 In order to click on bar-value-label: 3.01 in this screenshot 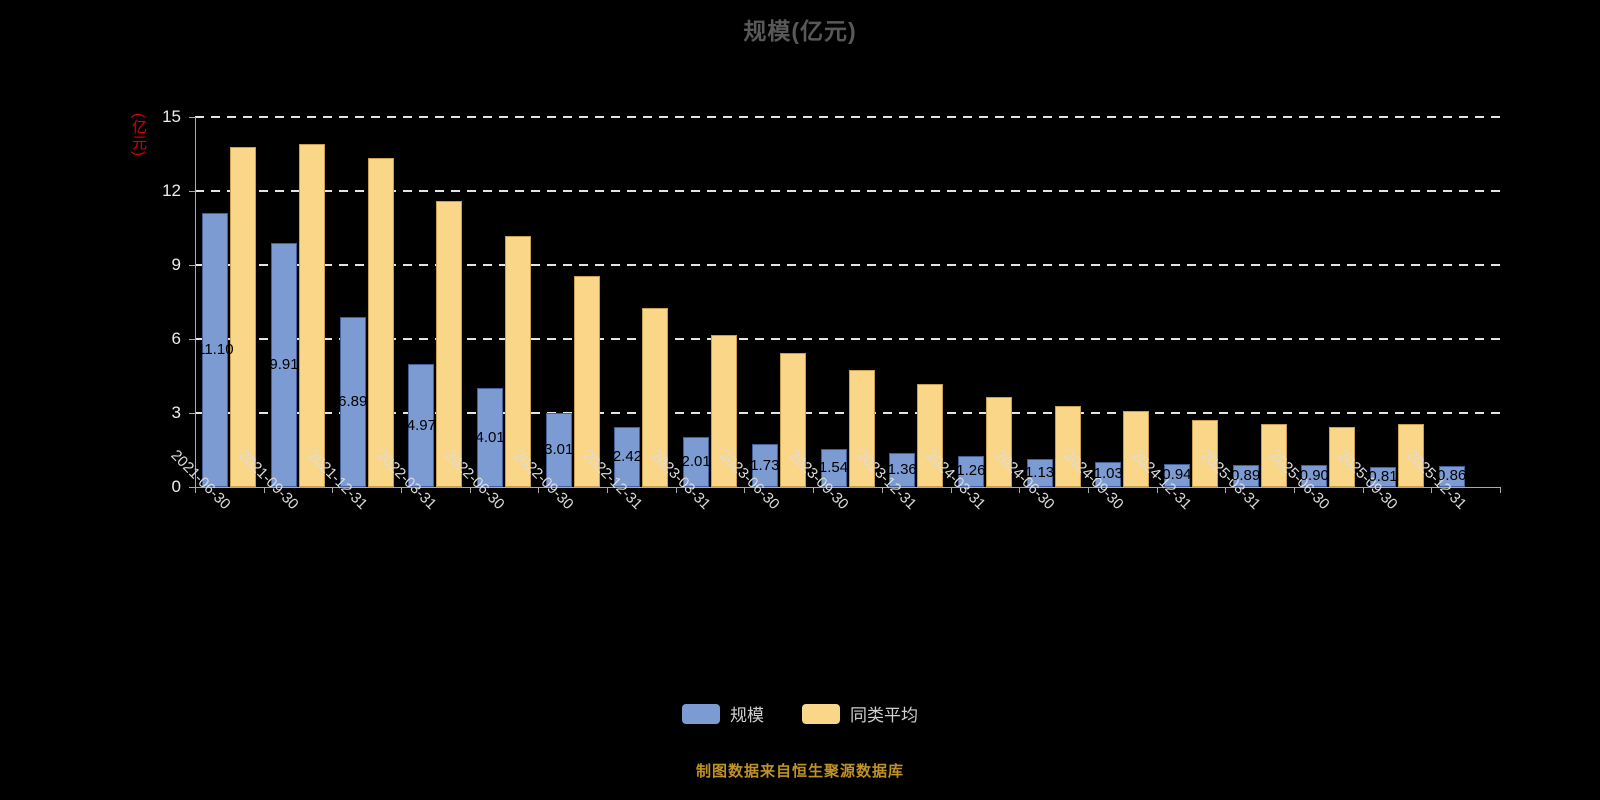, I will do `click(559, 449)`.